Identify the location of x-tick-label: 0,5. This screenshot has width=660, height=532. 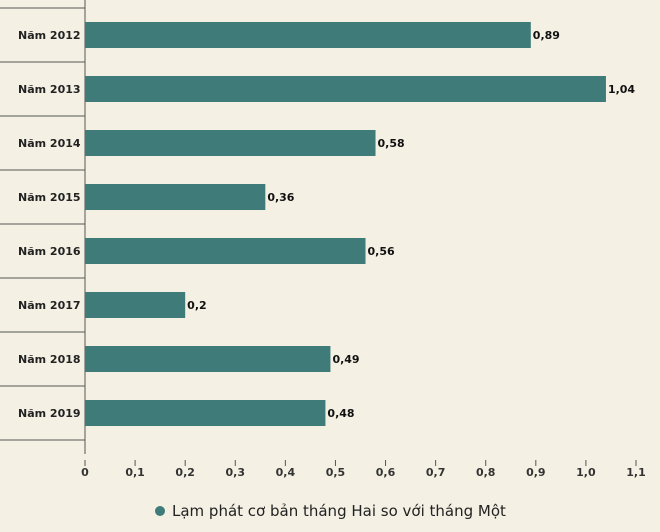
(336, 472).